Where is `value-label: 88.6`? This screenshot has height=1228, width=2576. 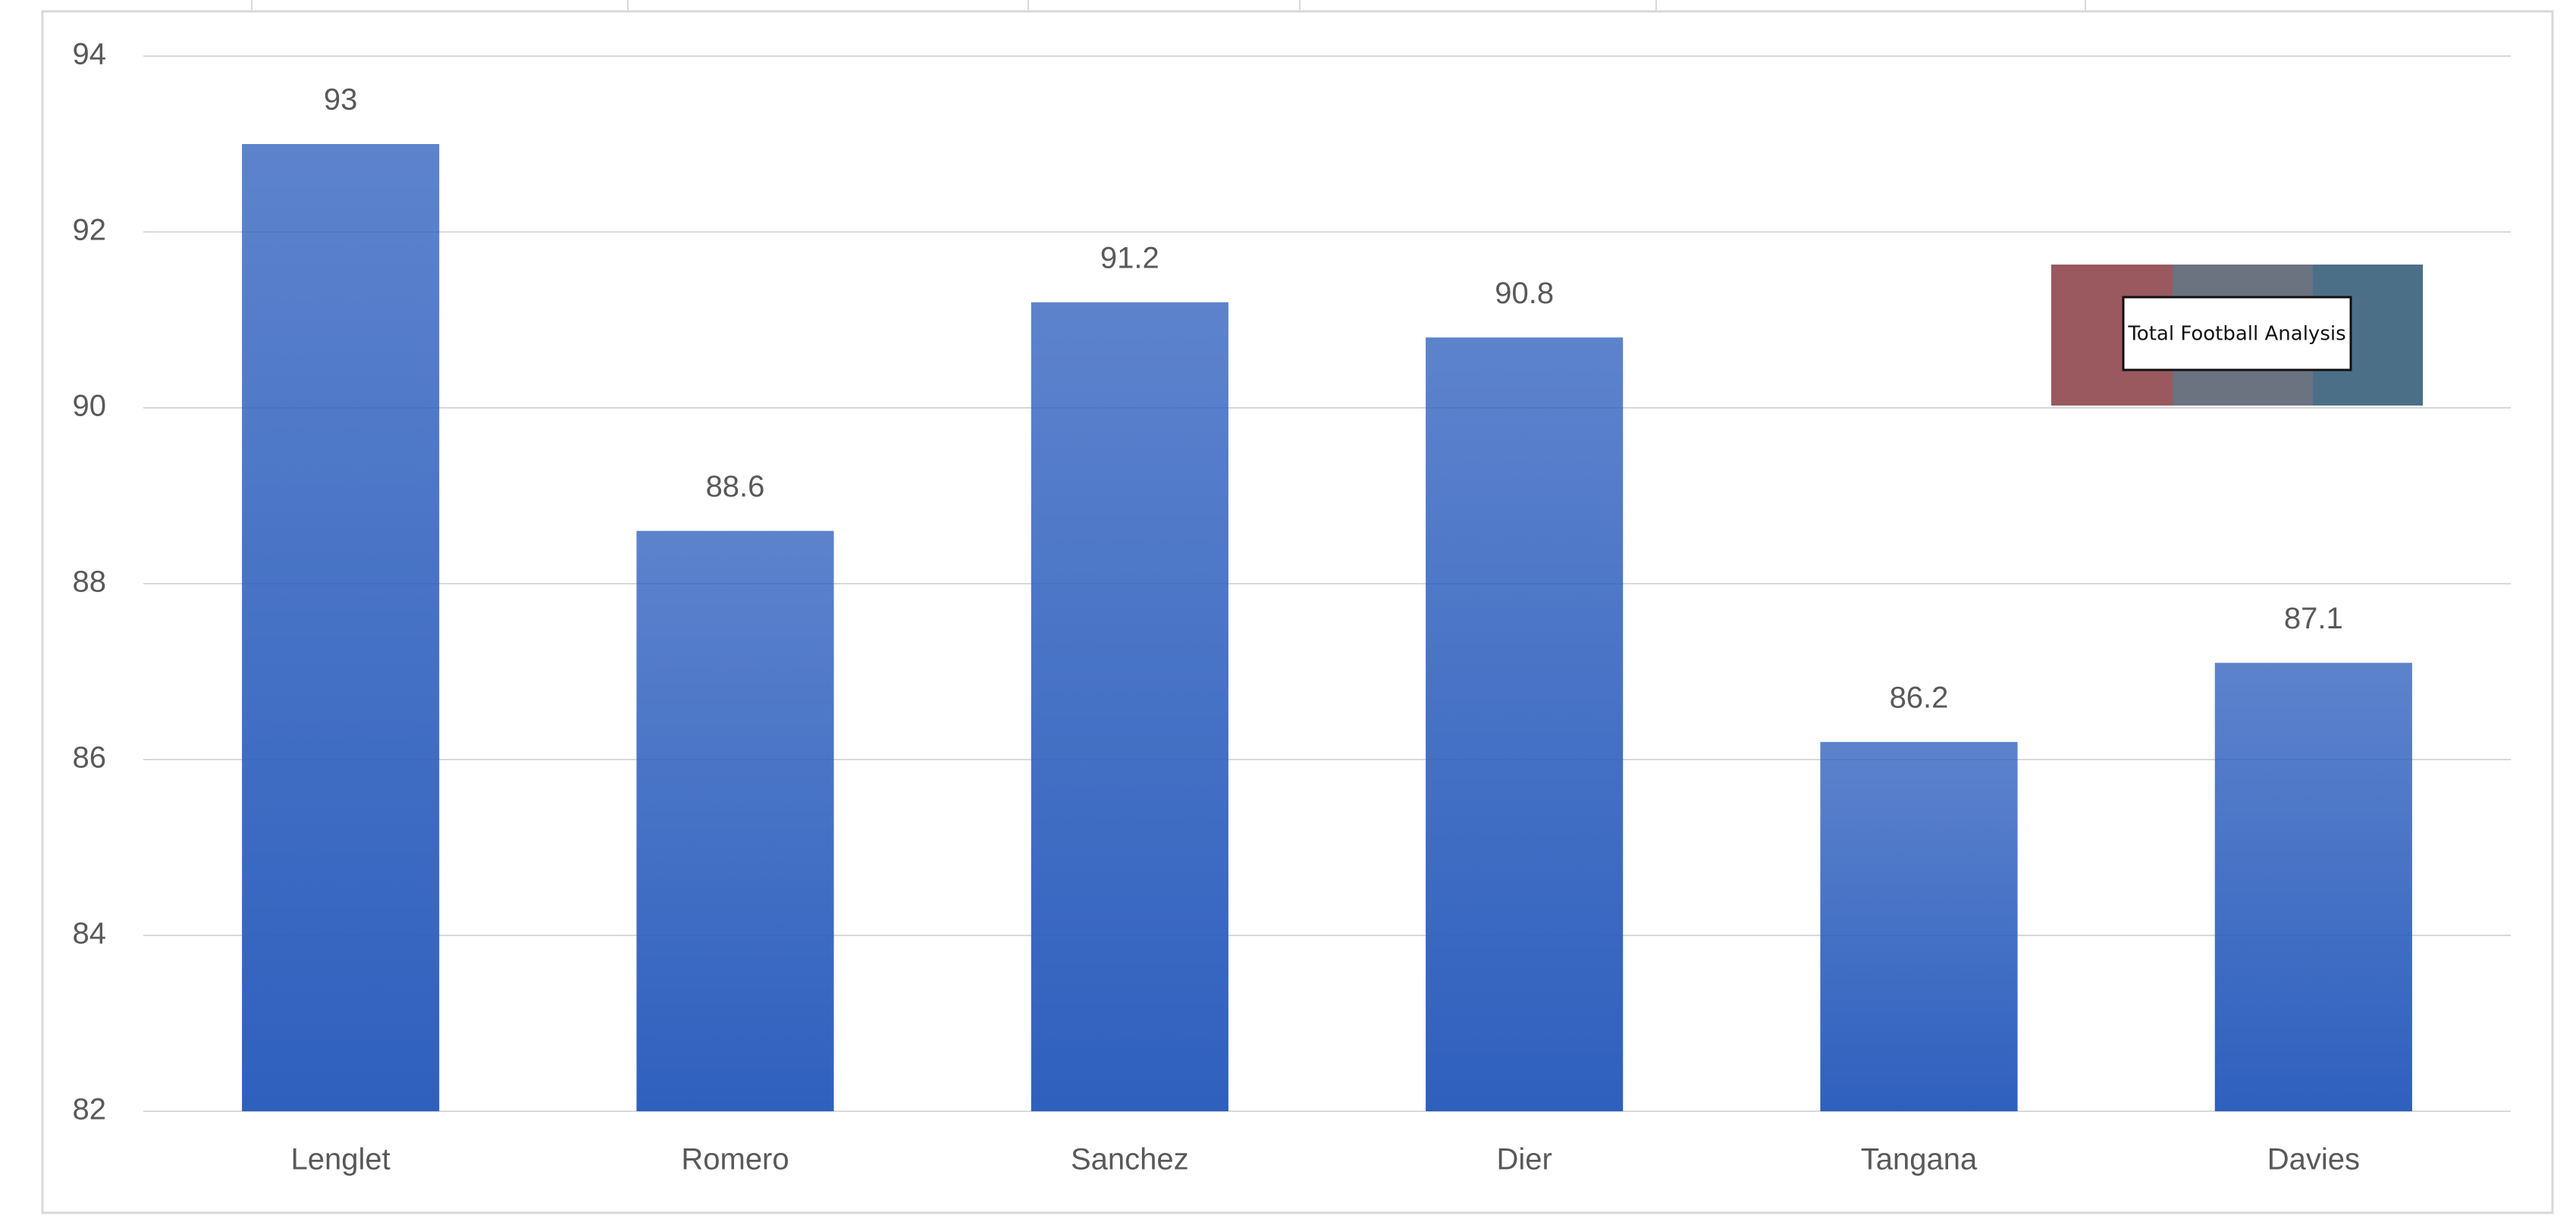 value-label: 88.6 is located at coordinates (735, 486).